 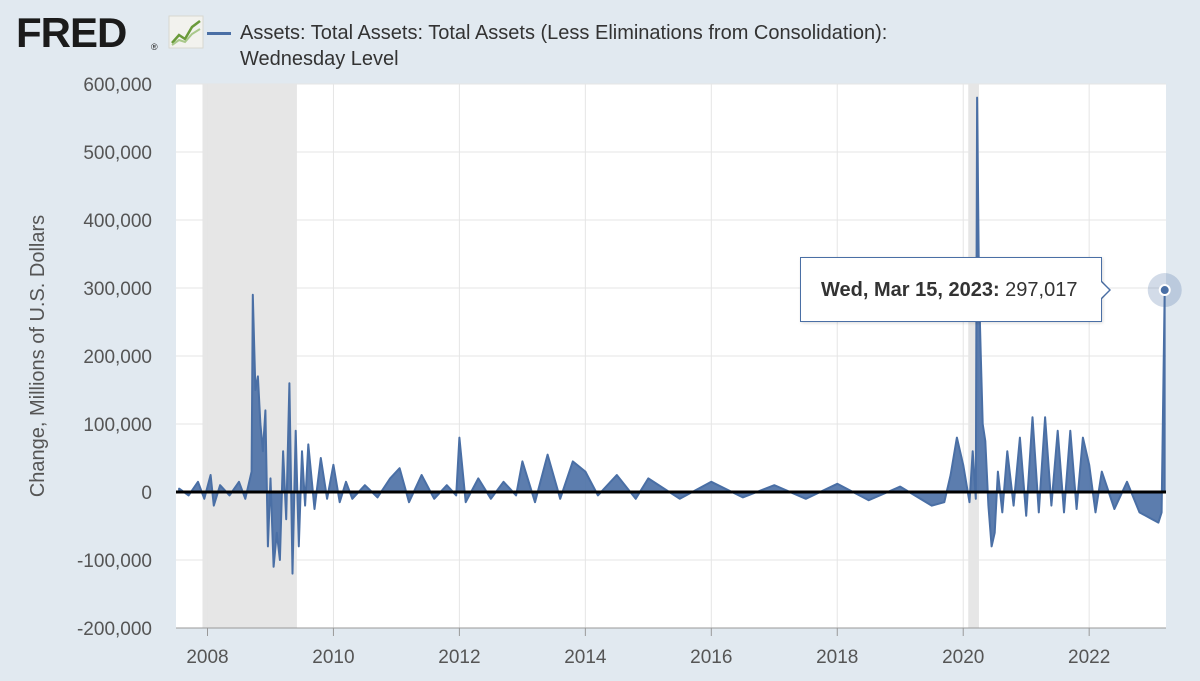 I want to click on tooltip: Wed, Mar 15, 2023: 297,017, so click(x=951, y=289).